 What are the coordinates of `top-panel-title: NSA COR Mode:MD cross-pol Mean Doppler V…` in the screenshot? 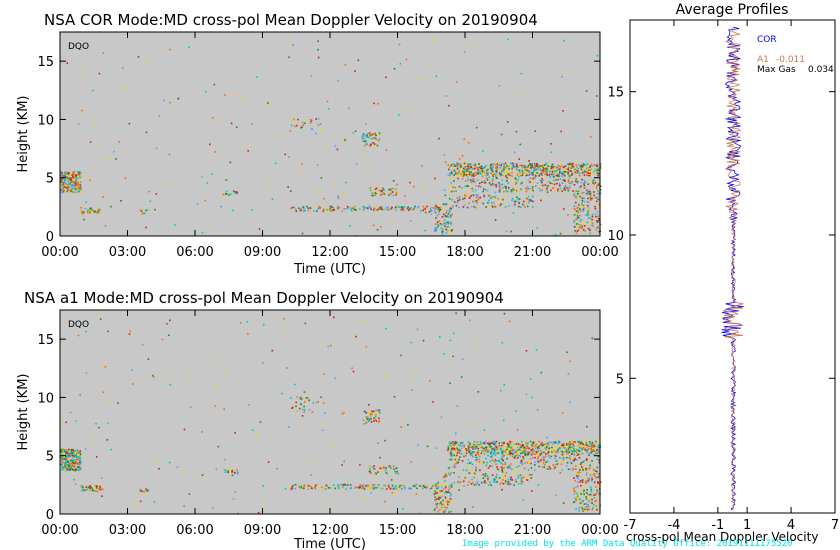 It's located at (291, 20).